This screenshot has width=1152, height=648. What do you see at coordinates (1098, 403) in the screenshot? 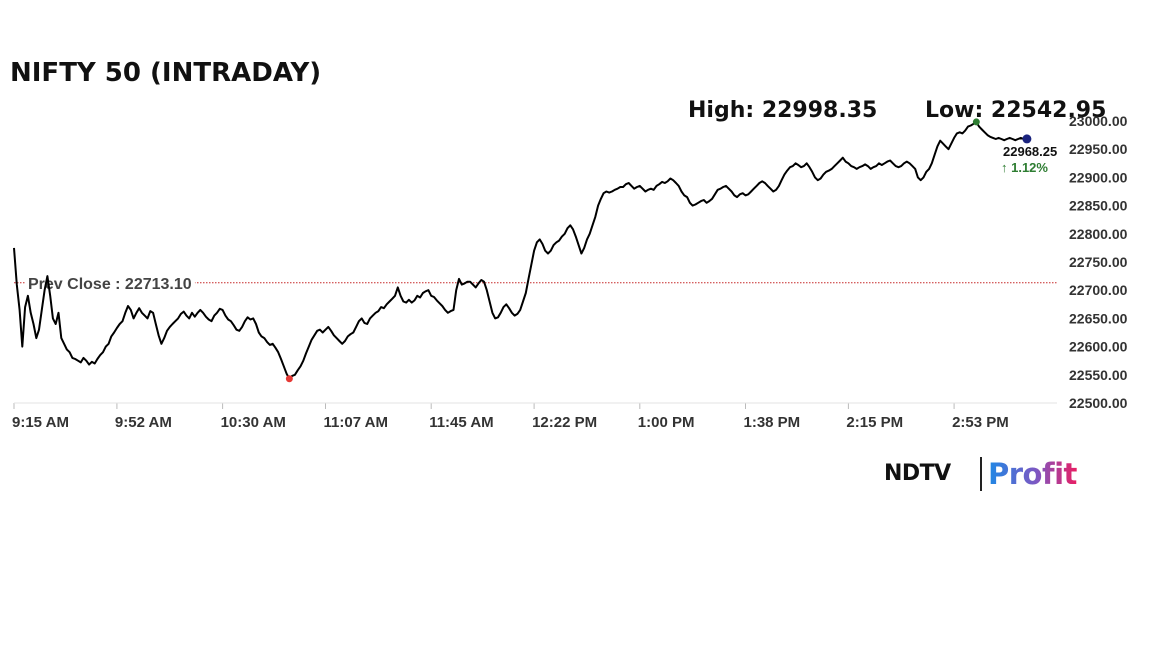
I see `y-tick-label: 22500.00` at bounding box center [1098, 403].